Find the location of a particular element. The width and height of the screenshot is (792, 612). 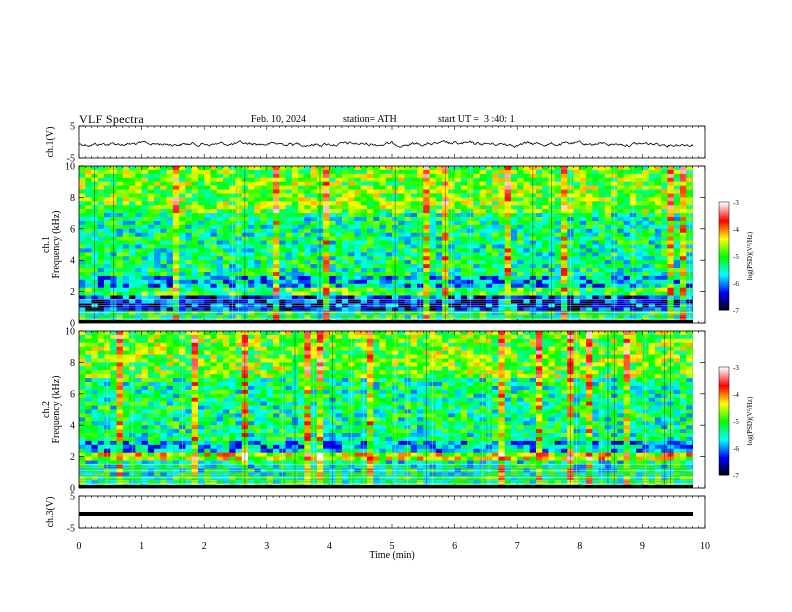

colorbar-2: -3 -4 -5 -6 -7 log(PSD)(V²/Hz) is located at coordinates (736, 422).